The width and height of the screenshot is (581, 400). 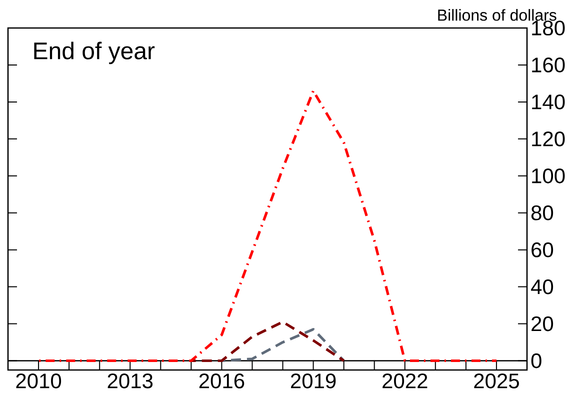 What do you see at coordinates (543, 324) in the screenshot?
I see `y-tick-label: 20` at bounding box center [543, 324].